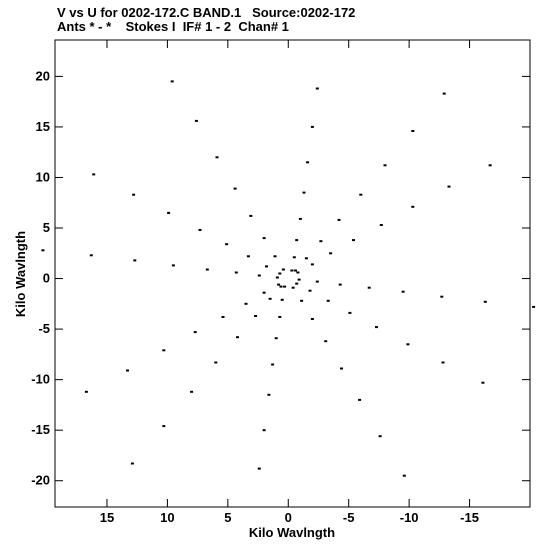 The image size is (540, 547). Describe the element at coordinates (43, 176) in the screenshot. I see `y-tick-label: 10` at that location.